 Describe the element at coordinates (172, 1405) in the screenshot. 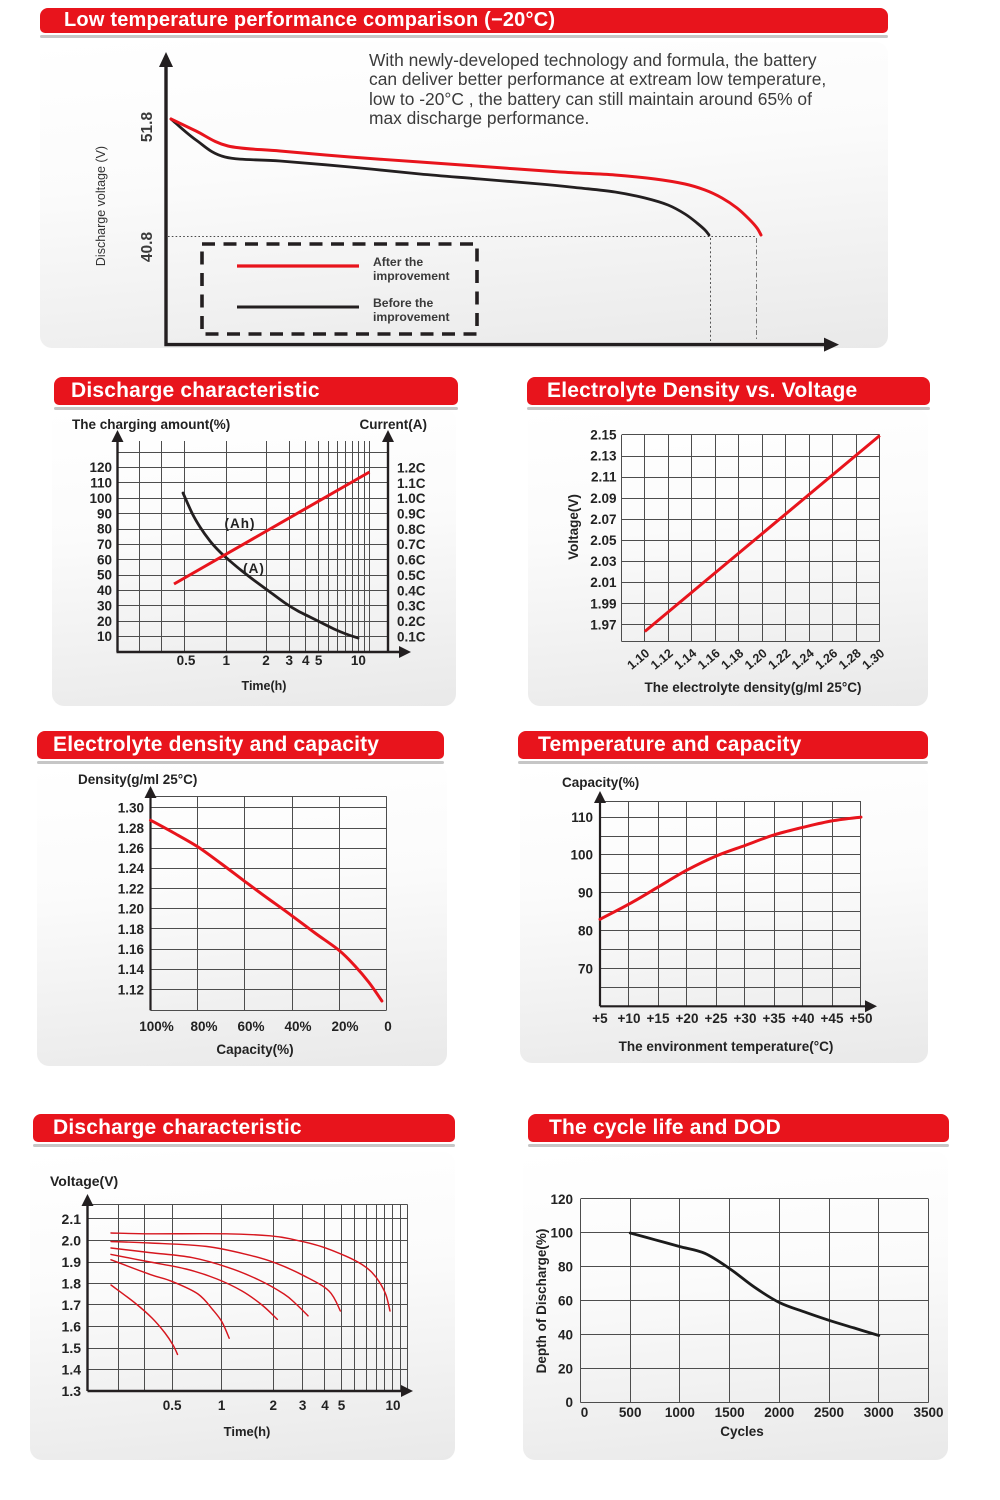

I see `svg-text: 0.5` at that location.